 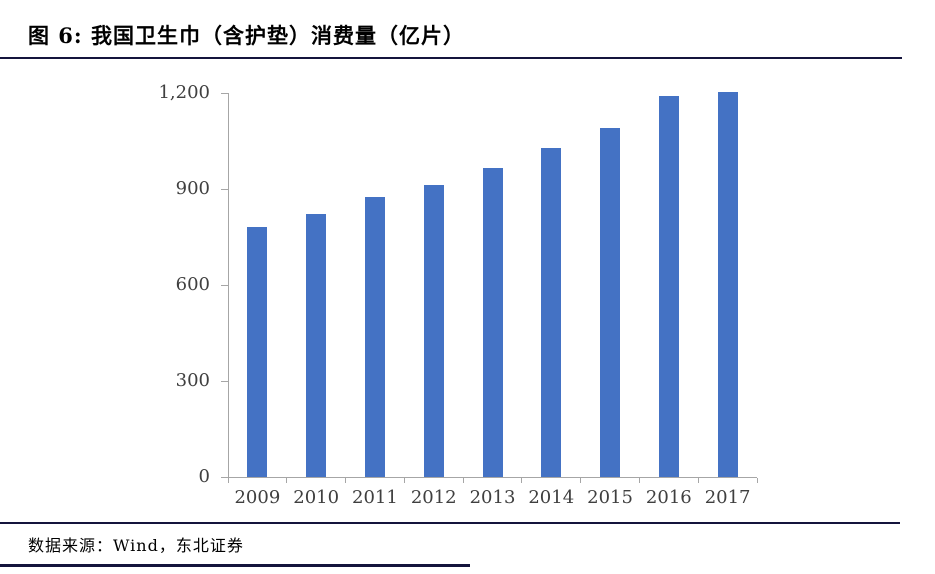 I want to click on x-axis-tick-label: 2012, so click(x=433, y=497).